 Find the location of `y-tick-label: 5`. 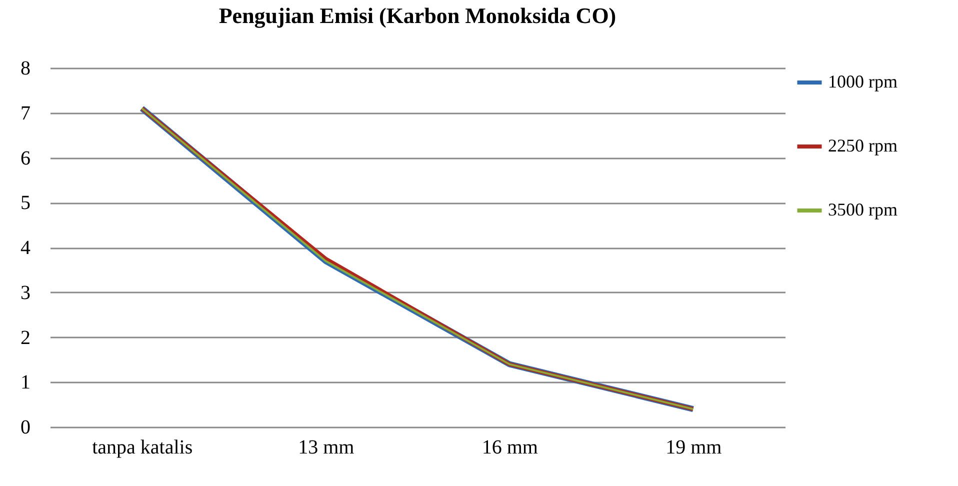

y-tick-label: 5 is located at coordinates (25, 203).